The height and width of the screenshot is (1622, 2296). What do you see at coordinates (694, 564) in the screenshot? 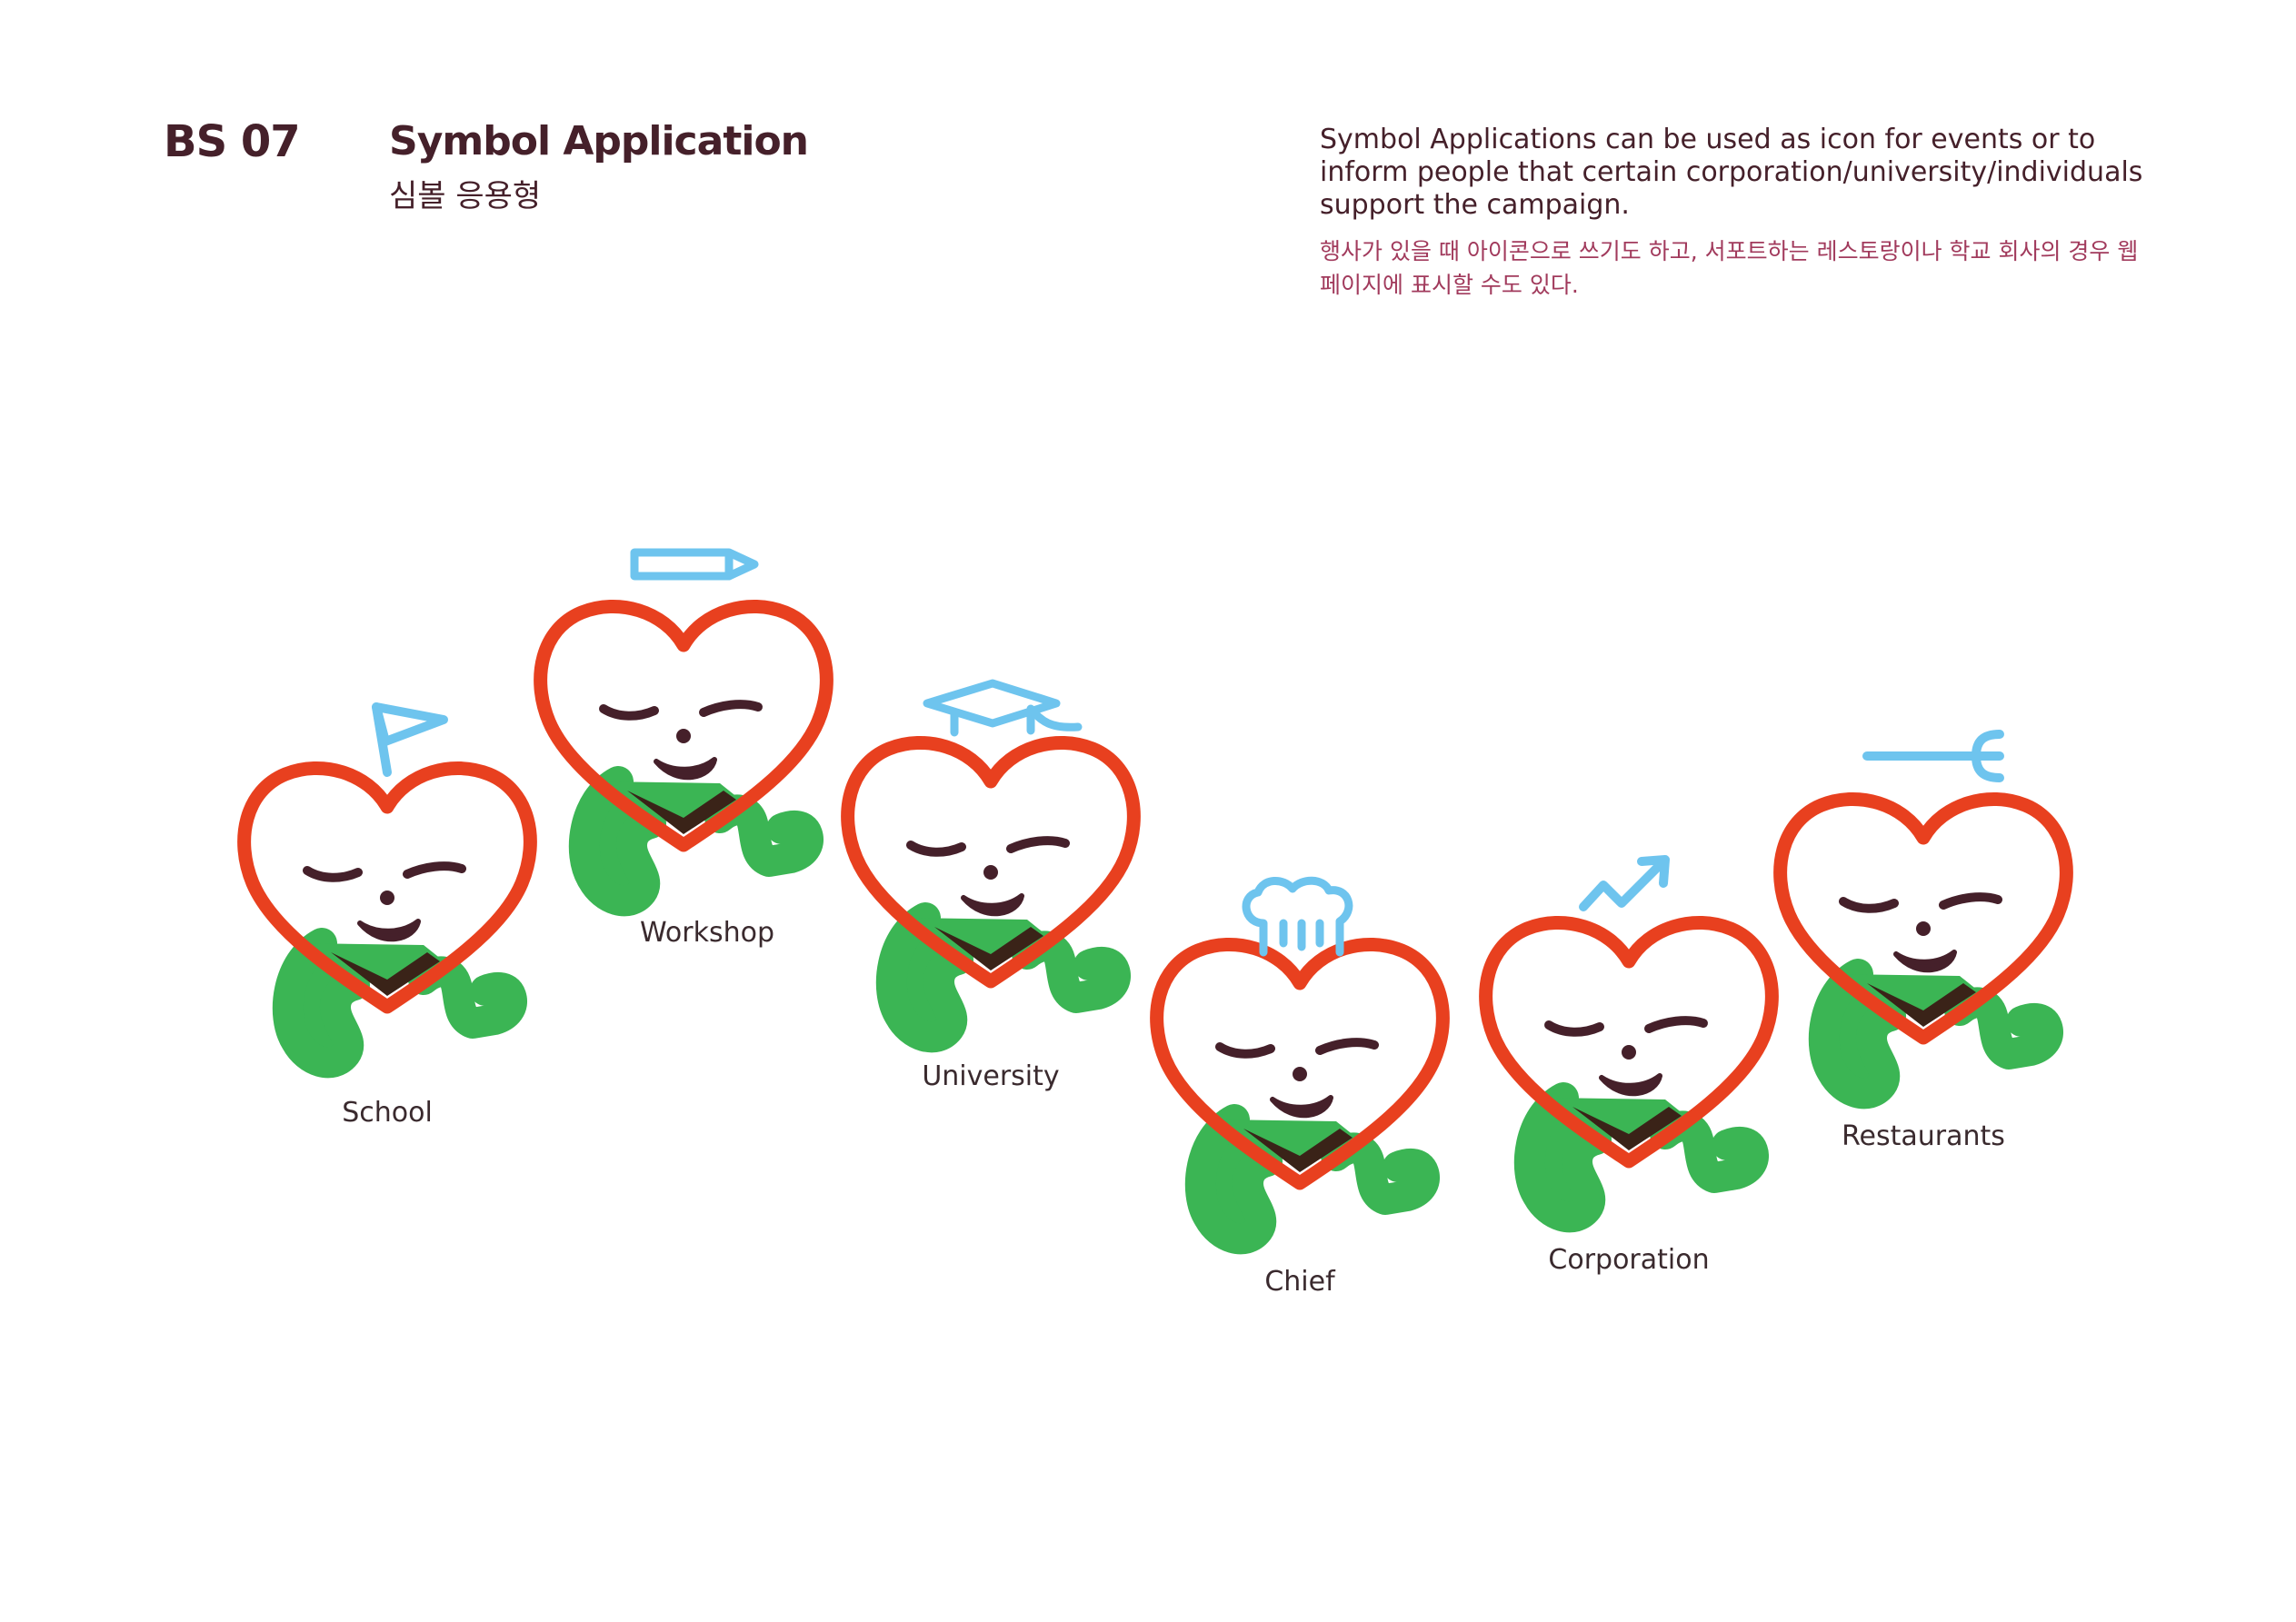
I see `pencil-icon` at bounding box center [694, 564].